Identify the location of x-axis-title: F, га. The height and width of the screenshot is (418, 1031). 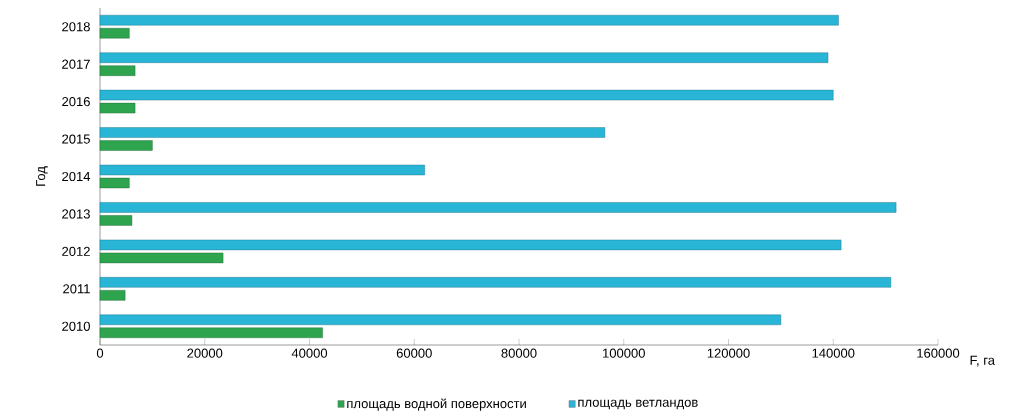
(982, 361).